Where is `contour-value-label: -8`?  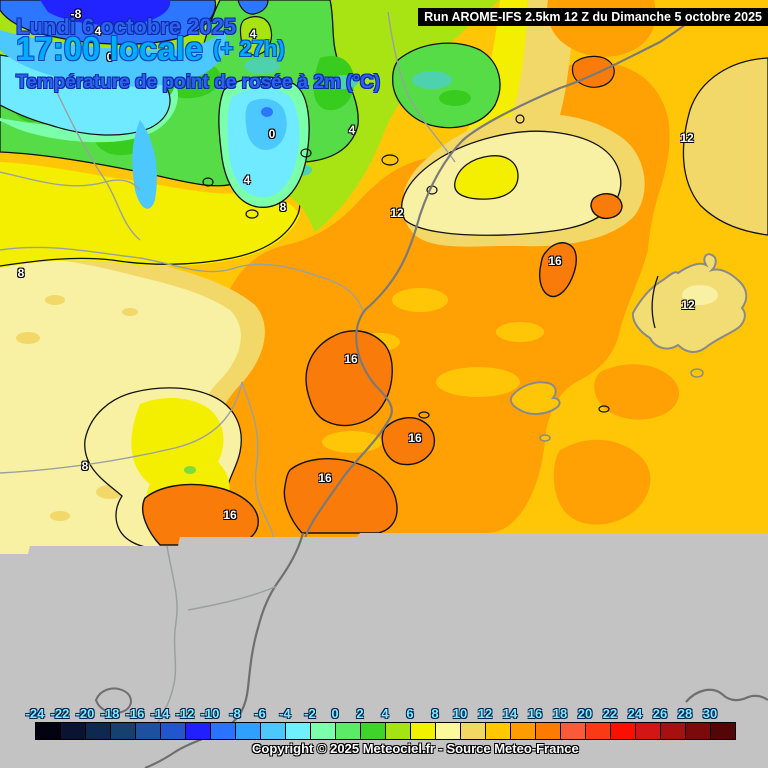 contour-value-label: -8 is located at coordinates (76, 14).